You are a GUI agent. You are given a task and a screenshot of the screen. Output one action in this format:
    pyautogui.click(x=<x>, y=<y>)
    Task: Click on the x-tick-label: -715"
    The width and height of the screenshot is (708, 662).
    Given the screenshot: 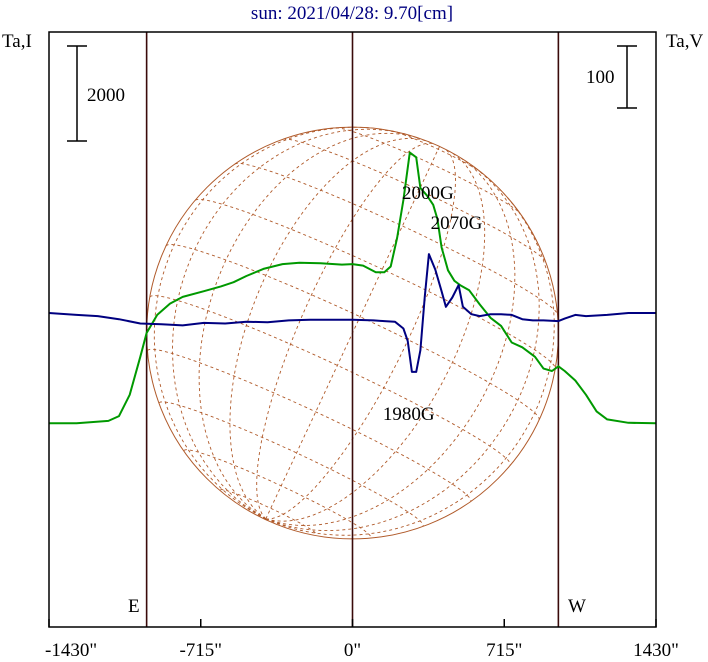 What is the action you would take?
    pyautogui.click(x=200, y=650)
    